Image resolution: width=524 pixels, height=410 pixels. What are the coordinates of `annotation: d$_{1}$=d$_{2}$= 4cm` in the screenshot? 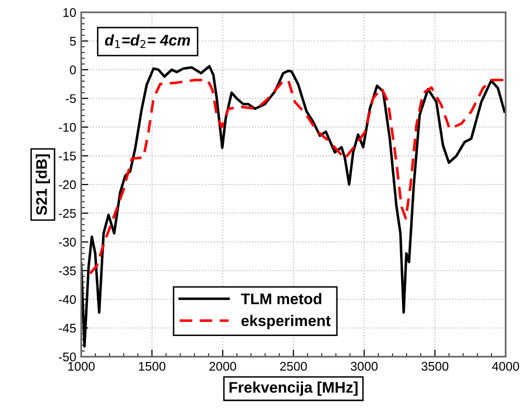 It's located at (147, 41).